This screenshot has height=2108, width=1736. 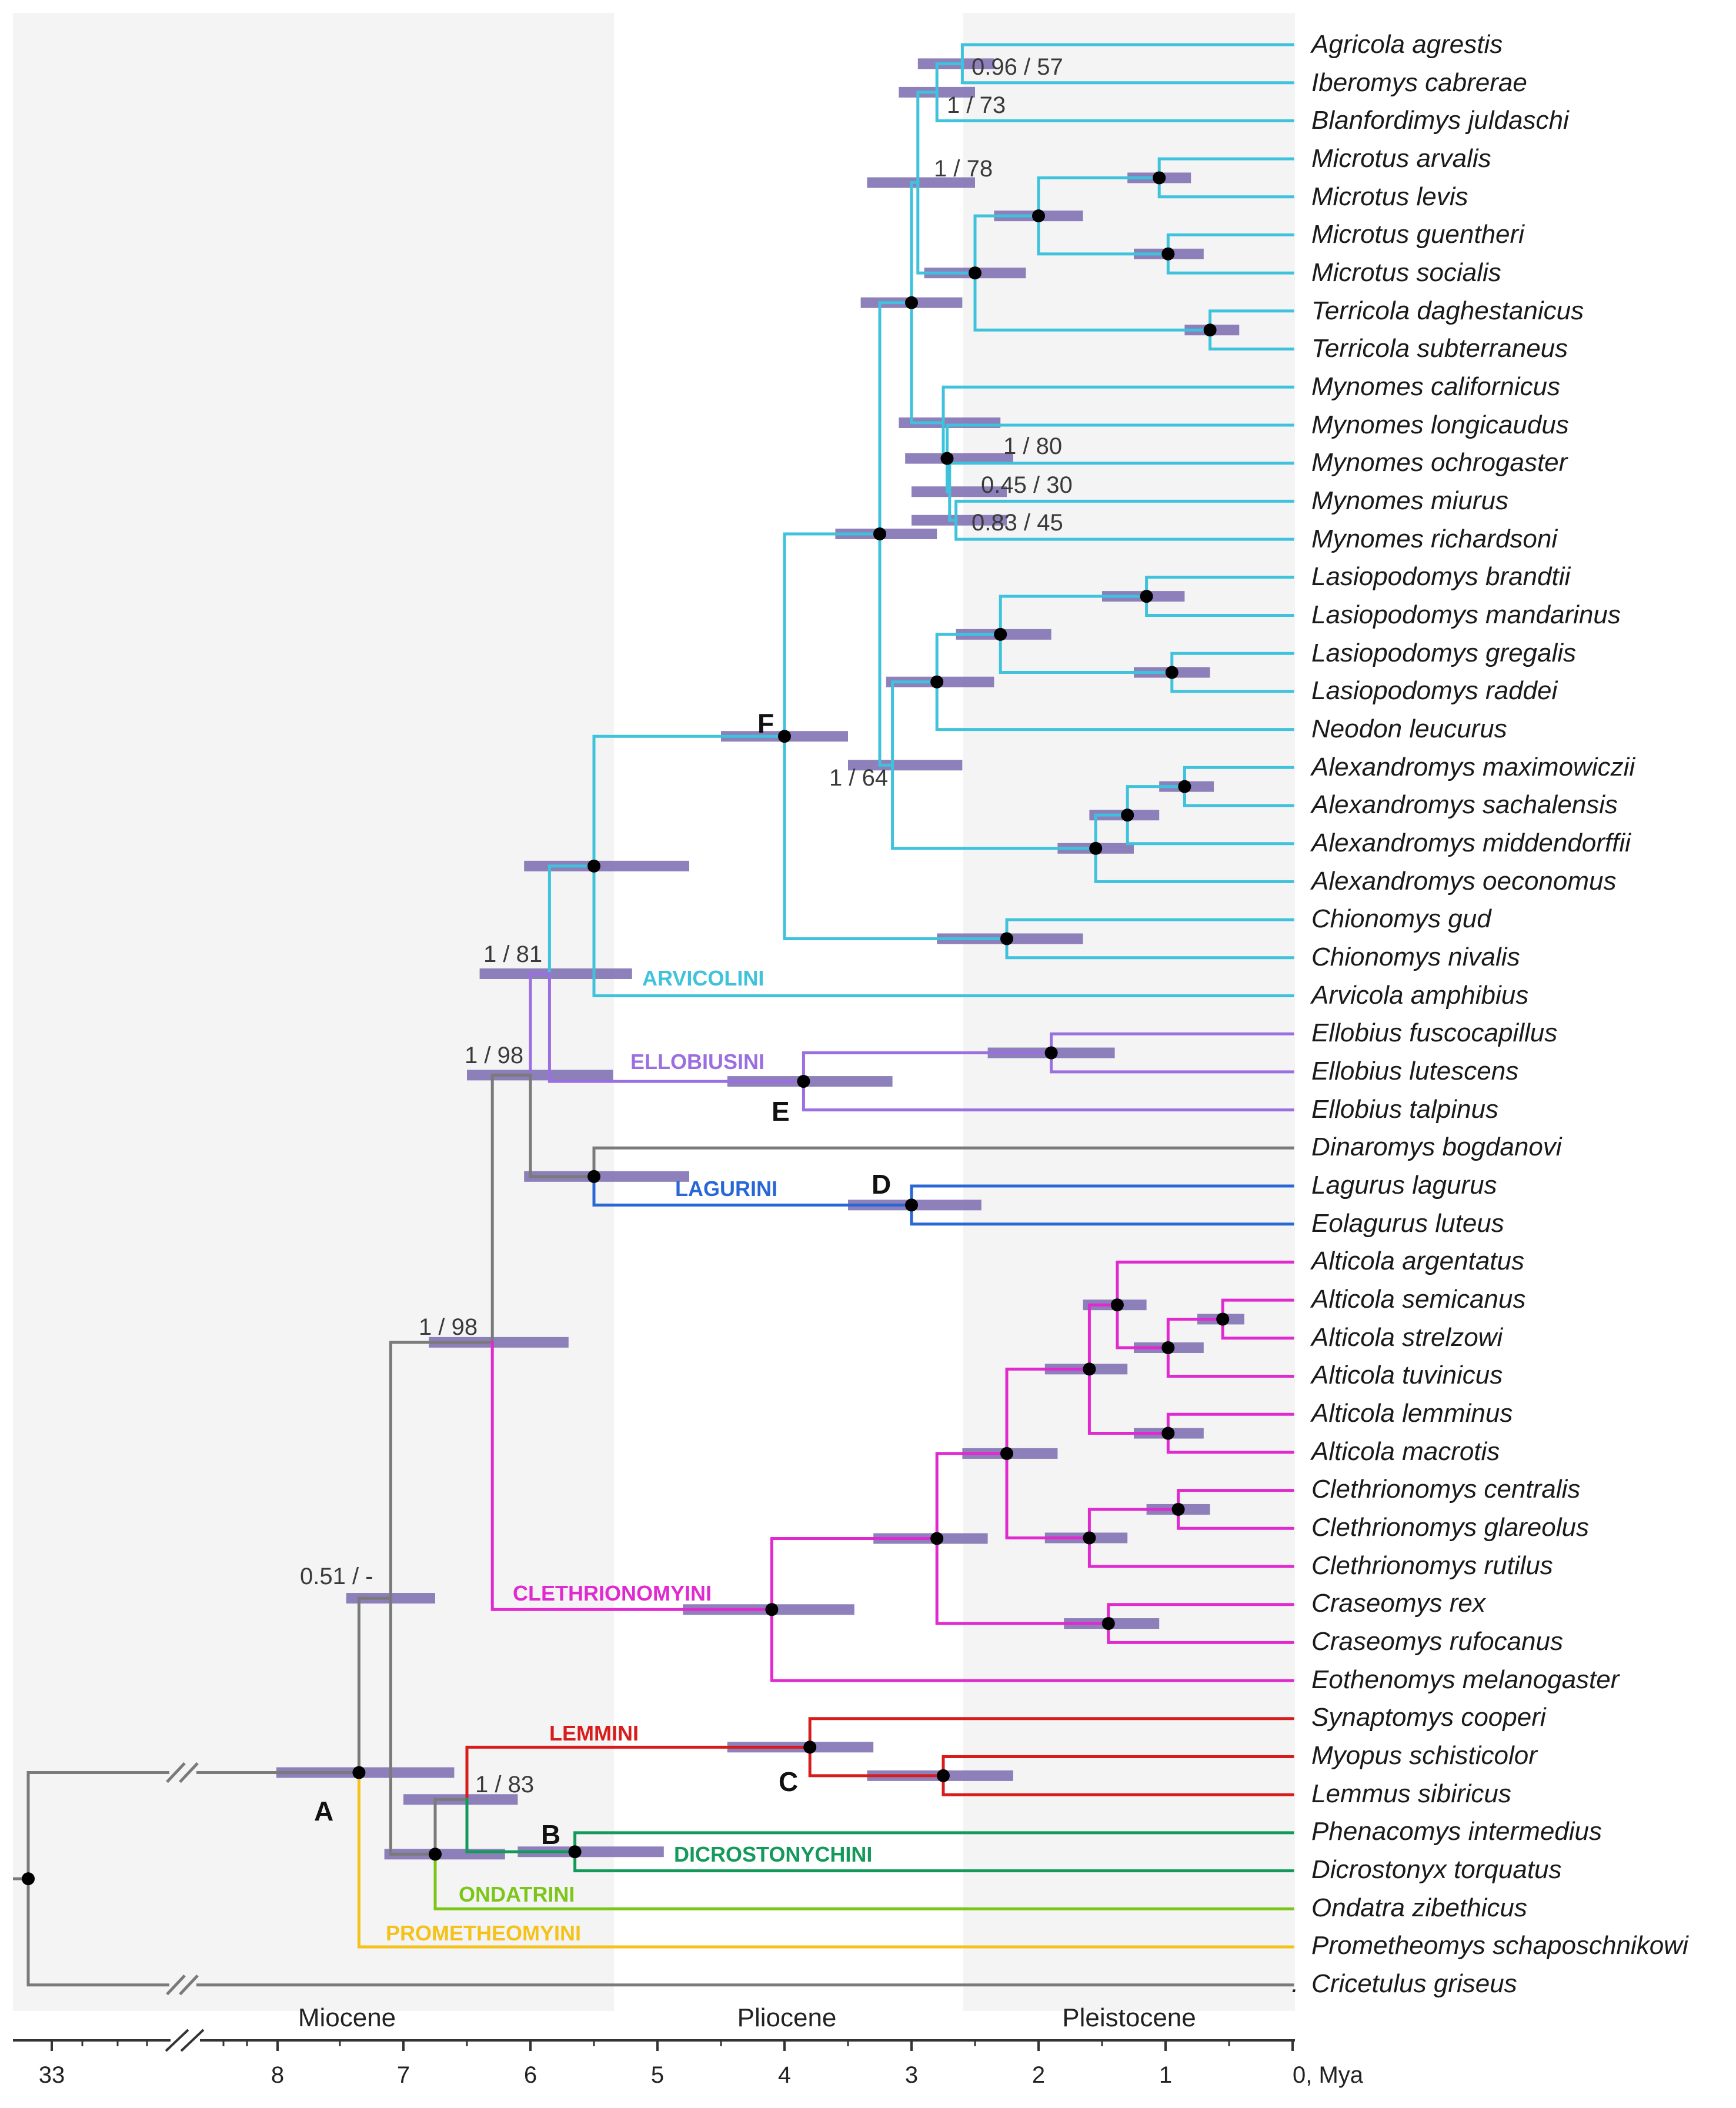 What do you see at coordinates (976, 105) in the screenshot?
I see `support-value: 1 / 73` at bounding box center [976, 105].